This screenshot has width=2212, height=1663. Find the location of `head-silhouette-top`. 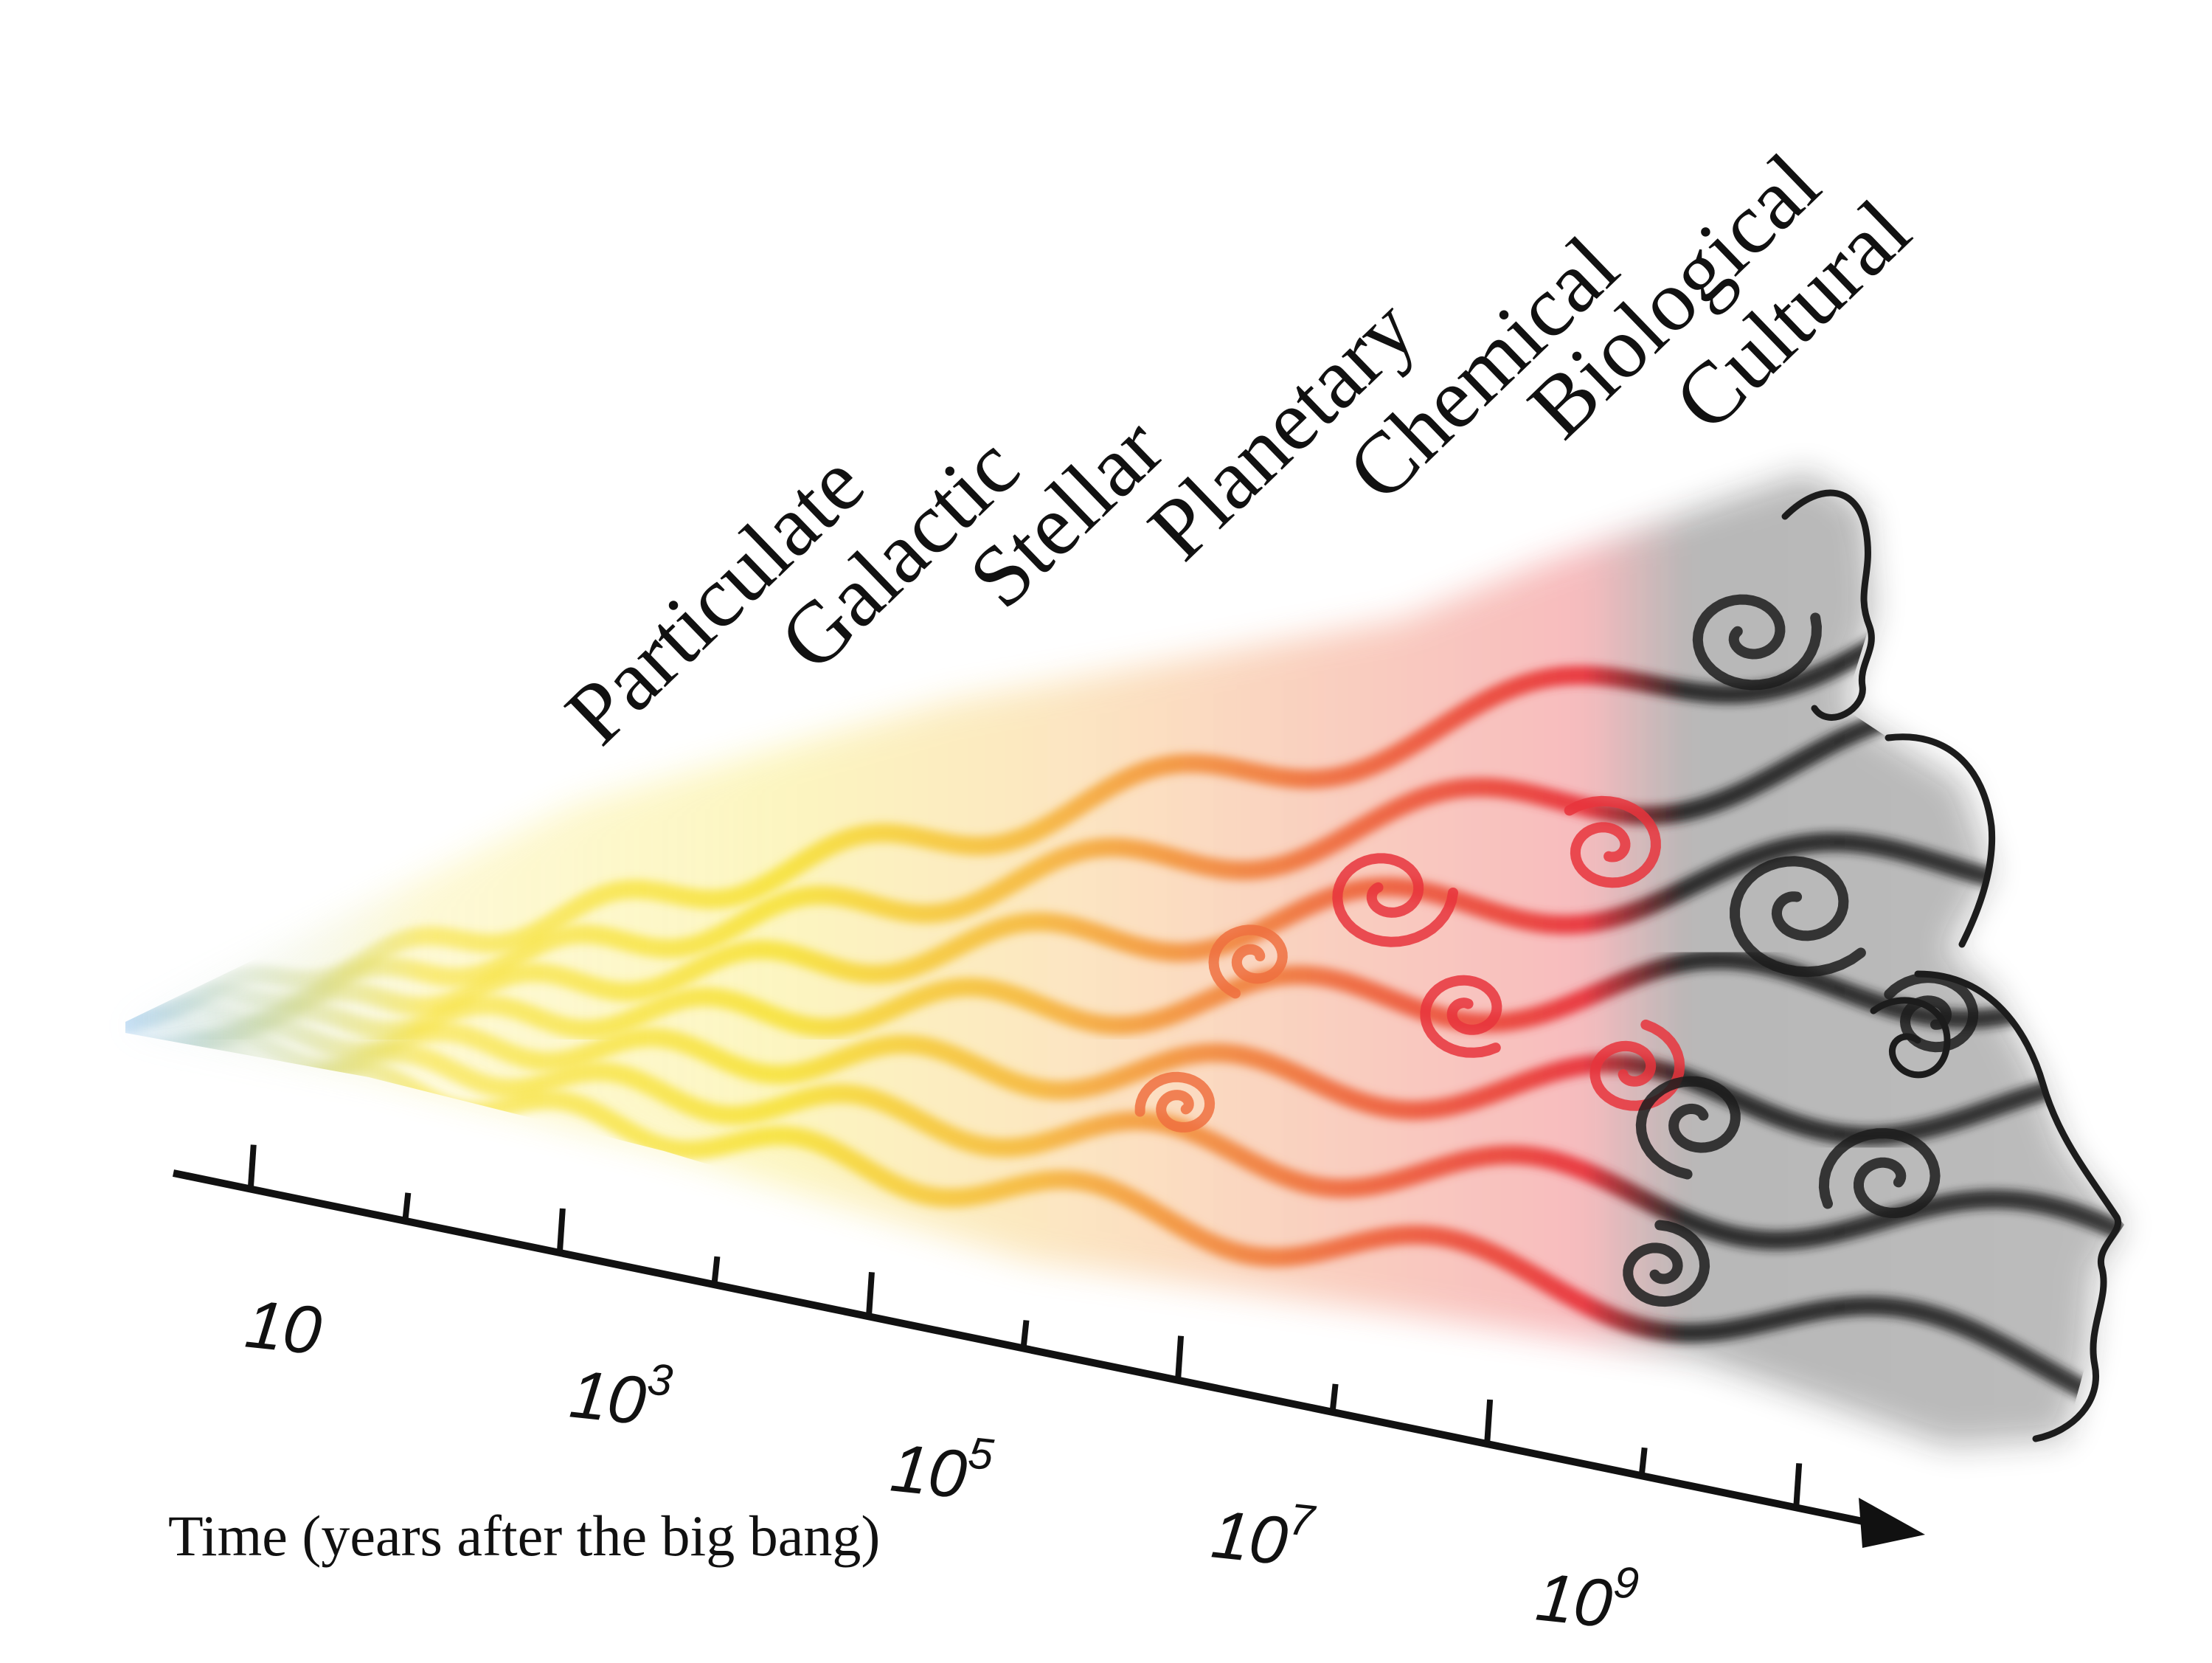

head-silhouette-top is located at coordinates (1828, 605).